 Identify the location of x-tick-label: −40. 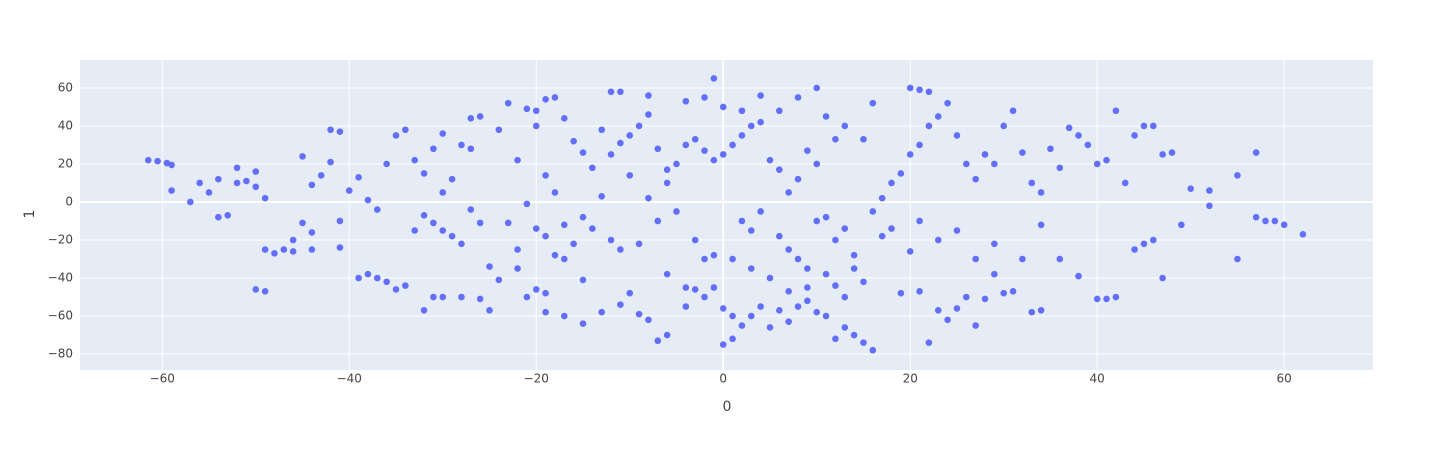
(349, 379).